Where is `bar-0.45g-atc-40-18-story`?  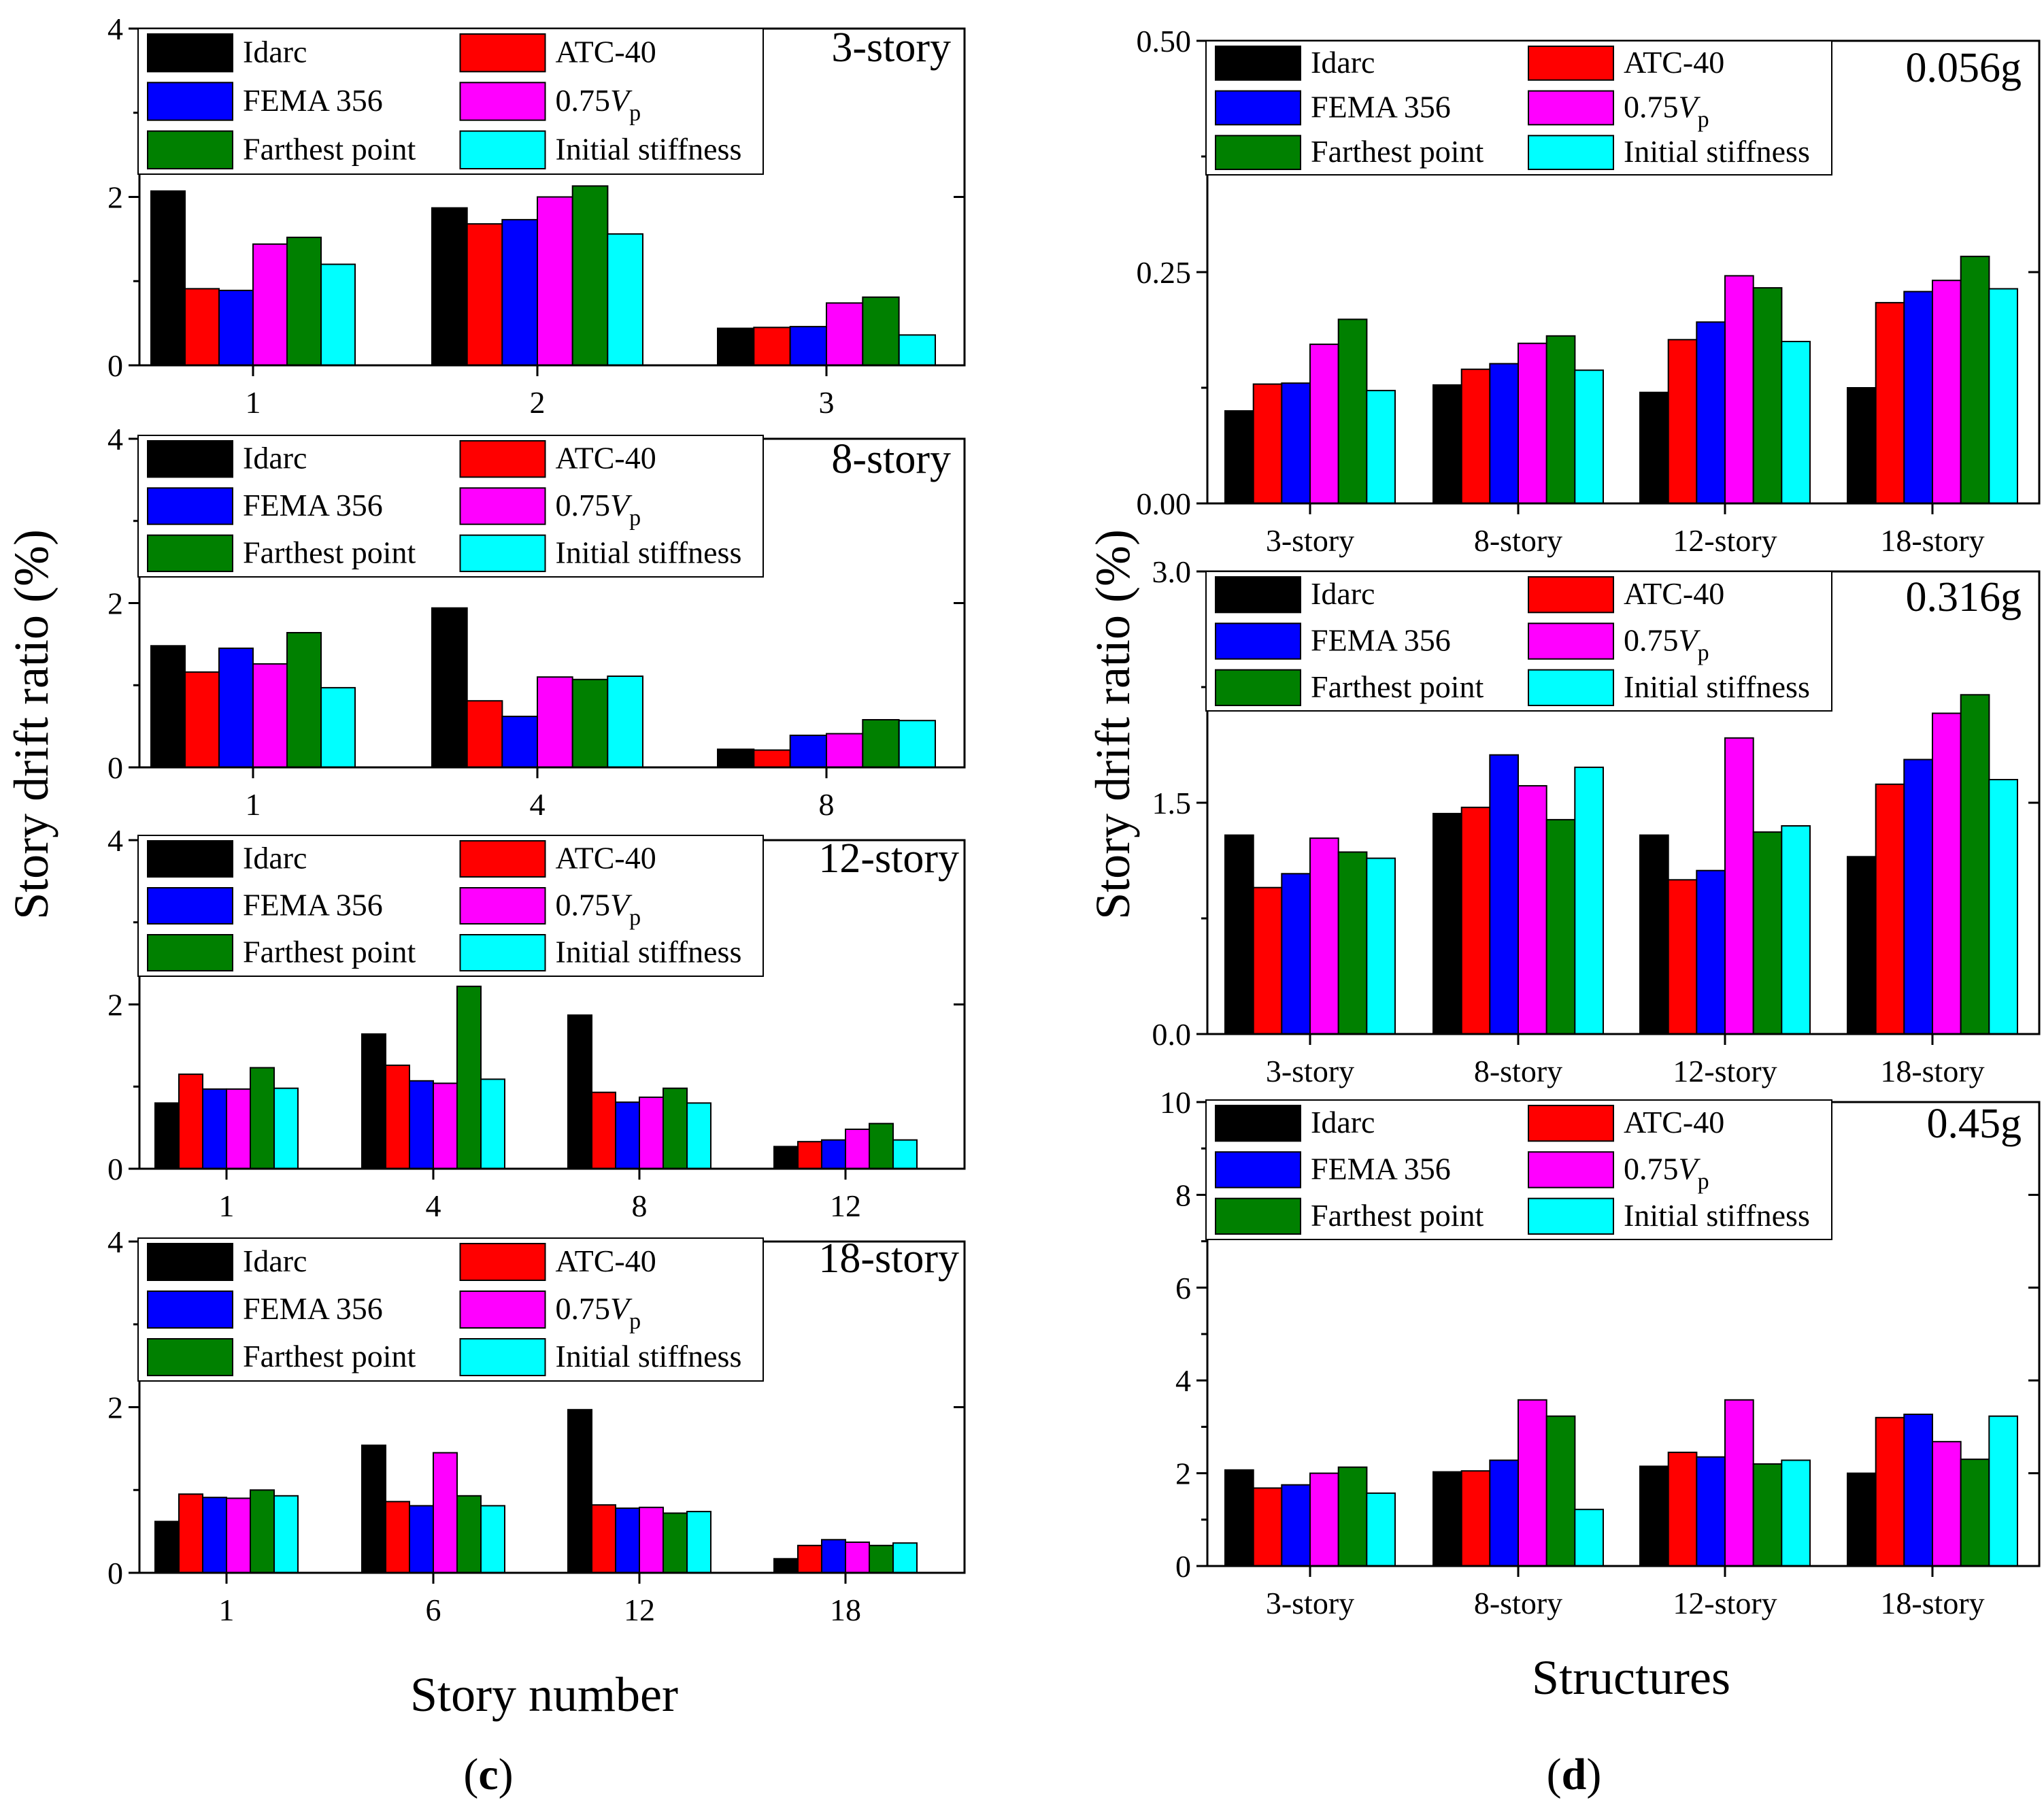
bar-0.45g-atc-40-18-story is located at coordinates (1890, 1491).